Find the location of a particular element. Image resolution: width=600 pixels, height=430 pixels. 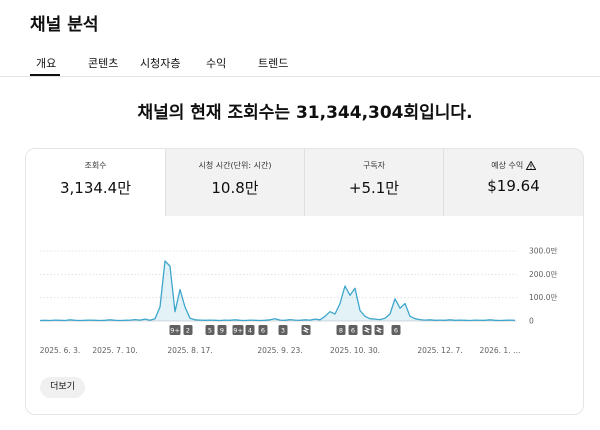

metric-value: 3,134.4만 is located at coordinates (95, 188).